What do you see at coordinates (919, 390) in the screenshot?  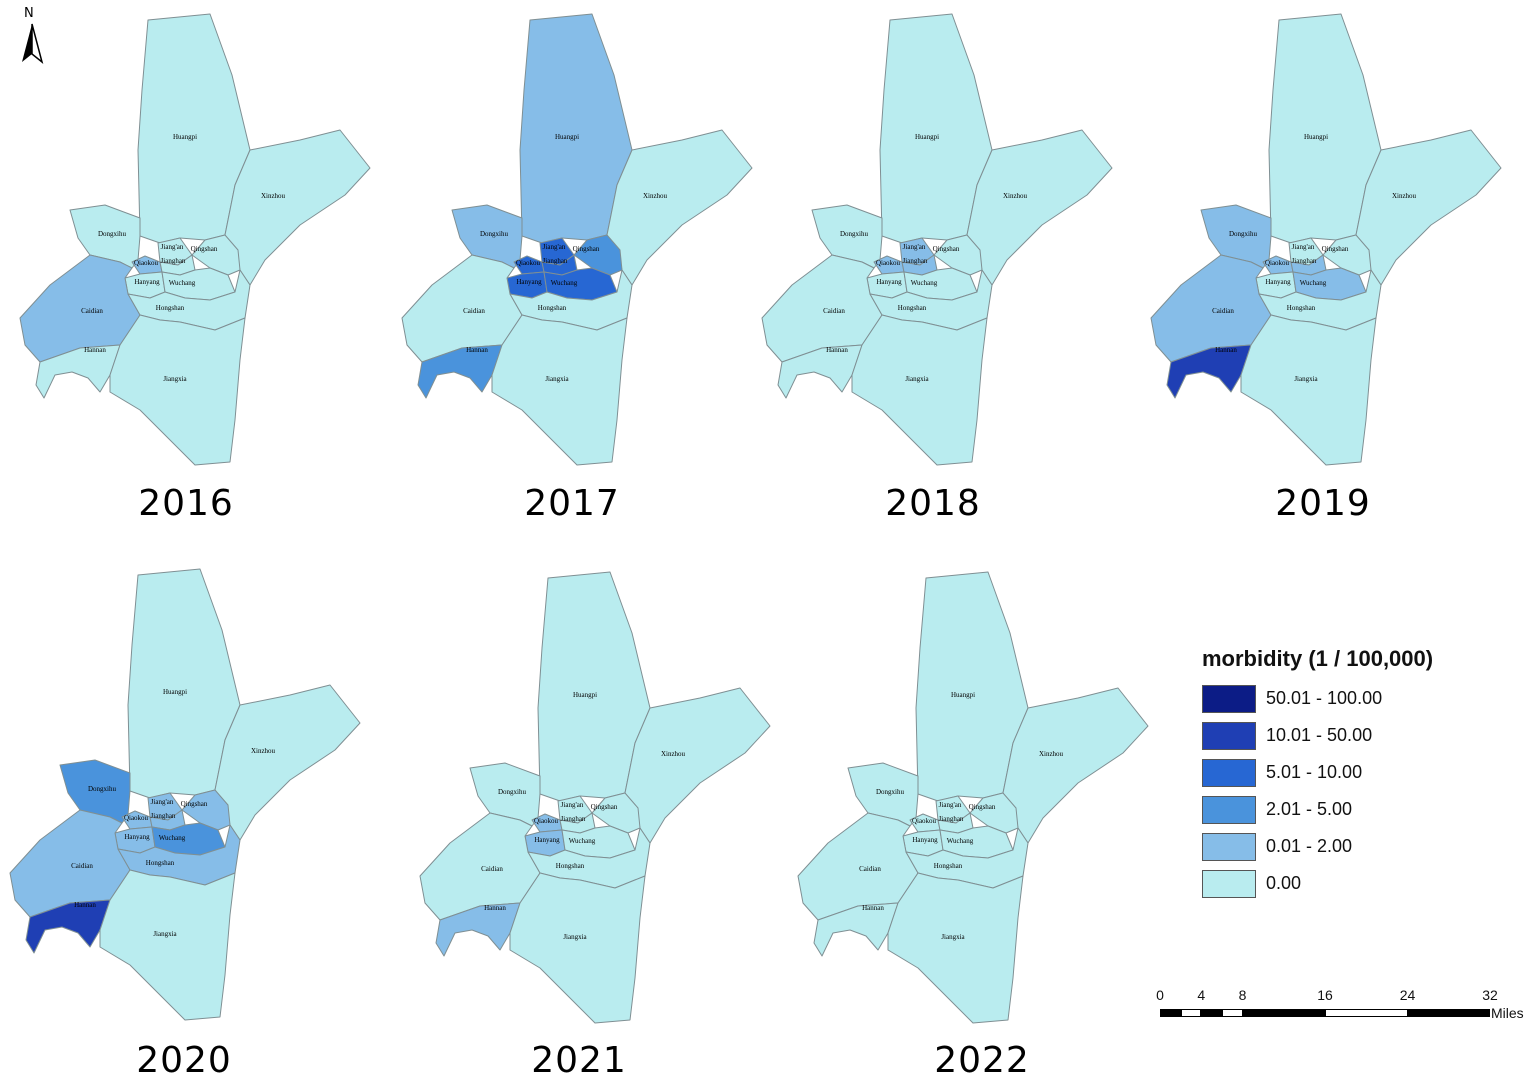 I see `district-jiangxia-2018` at bounding box center [919, 390].